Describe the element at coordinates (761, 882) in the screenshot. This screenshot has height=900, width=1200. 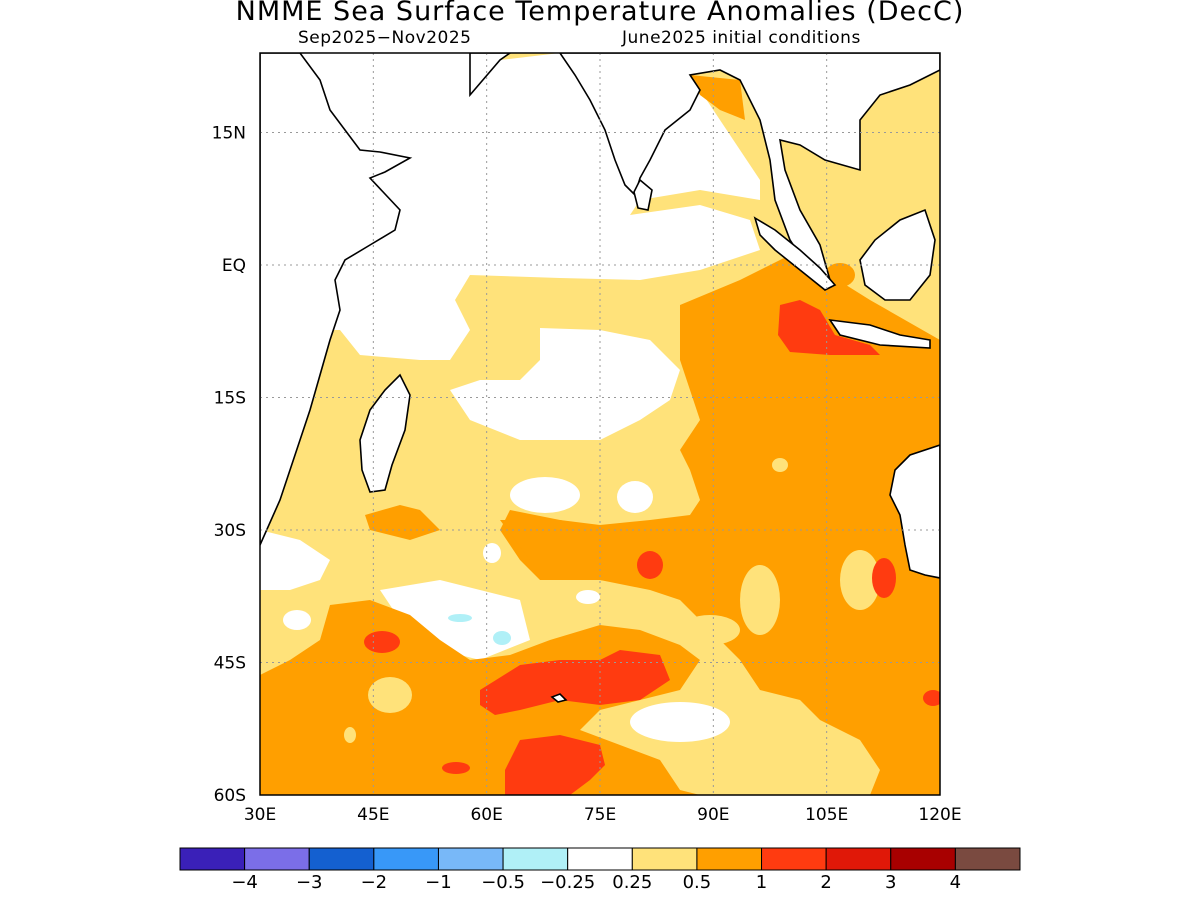
I see `colorbar-tick-label: 1` at that location.